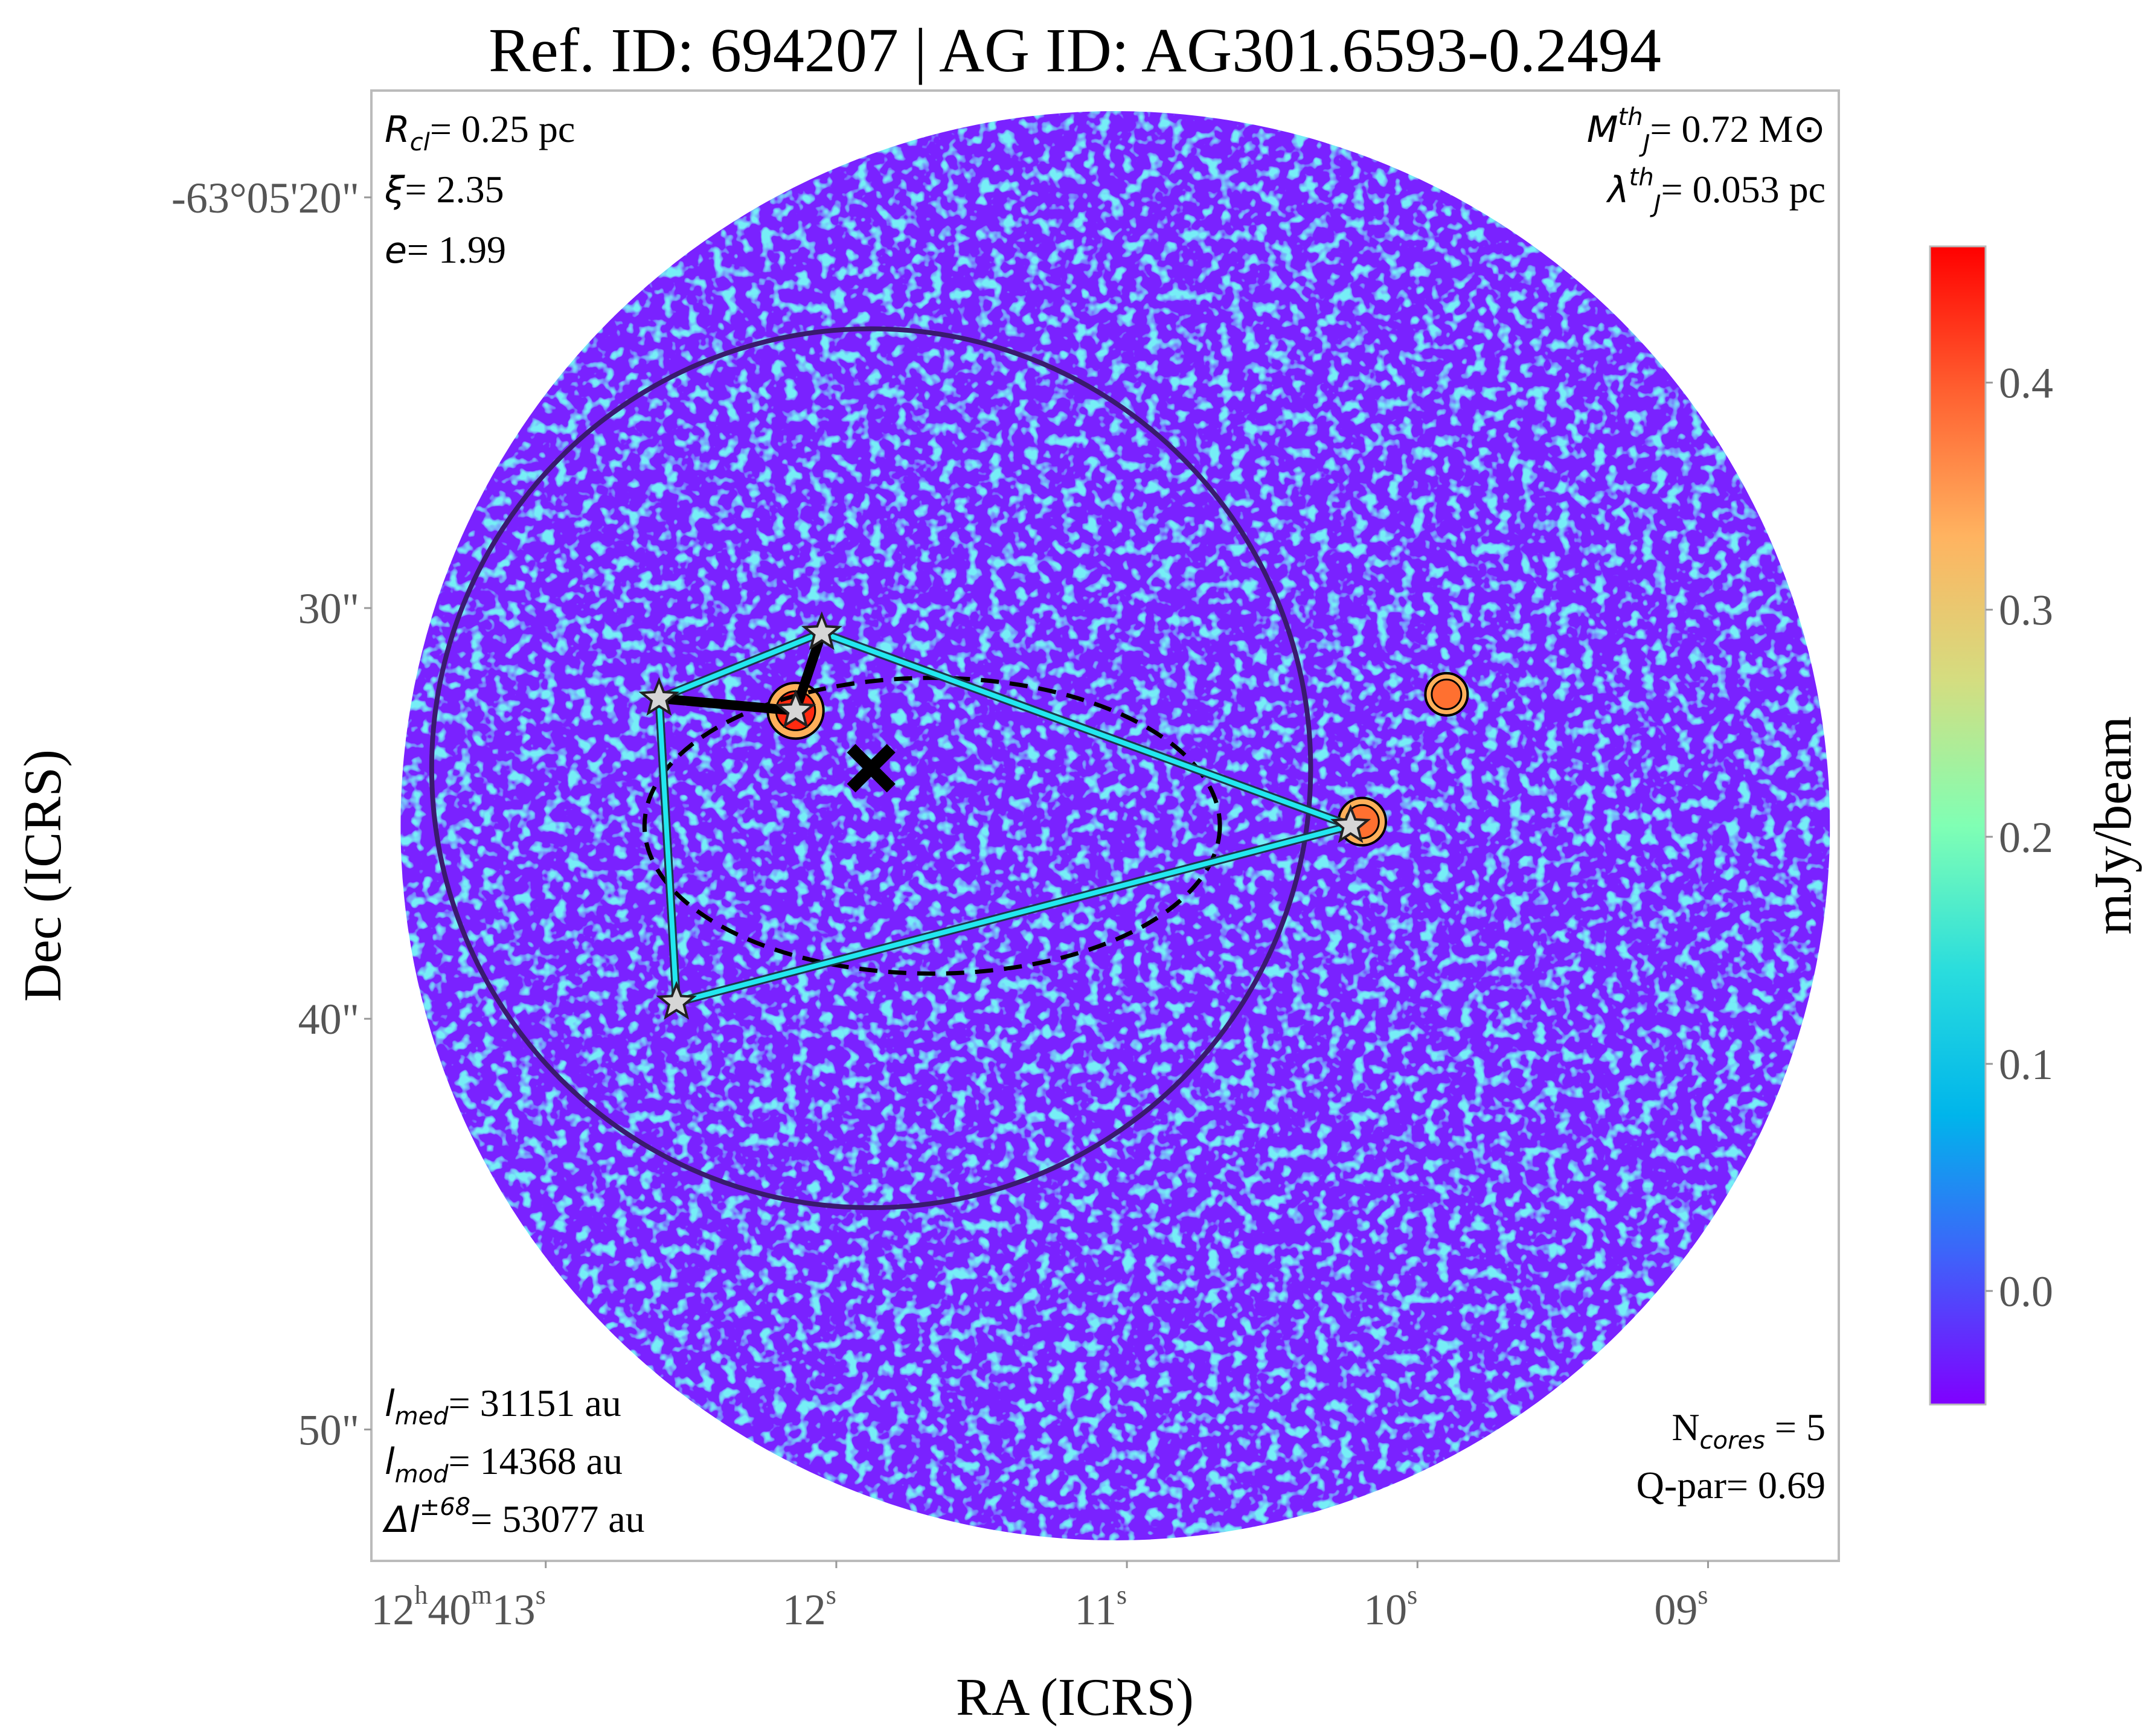 This screenshot has height=1736, width=2151. Describe the element at coordinates (328, 1019) in the screenshot. I see `y-tick-label-2: 40"` at that location.